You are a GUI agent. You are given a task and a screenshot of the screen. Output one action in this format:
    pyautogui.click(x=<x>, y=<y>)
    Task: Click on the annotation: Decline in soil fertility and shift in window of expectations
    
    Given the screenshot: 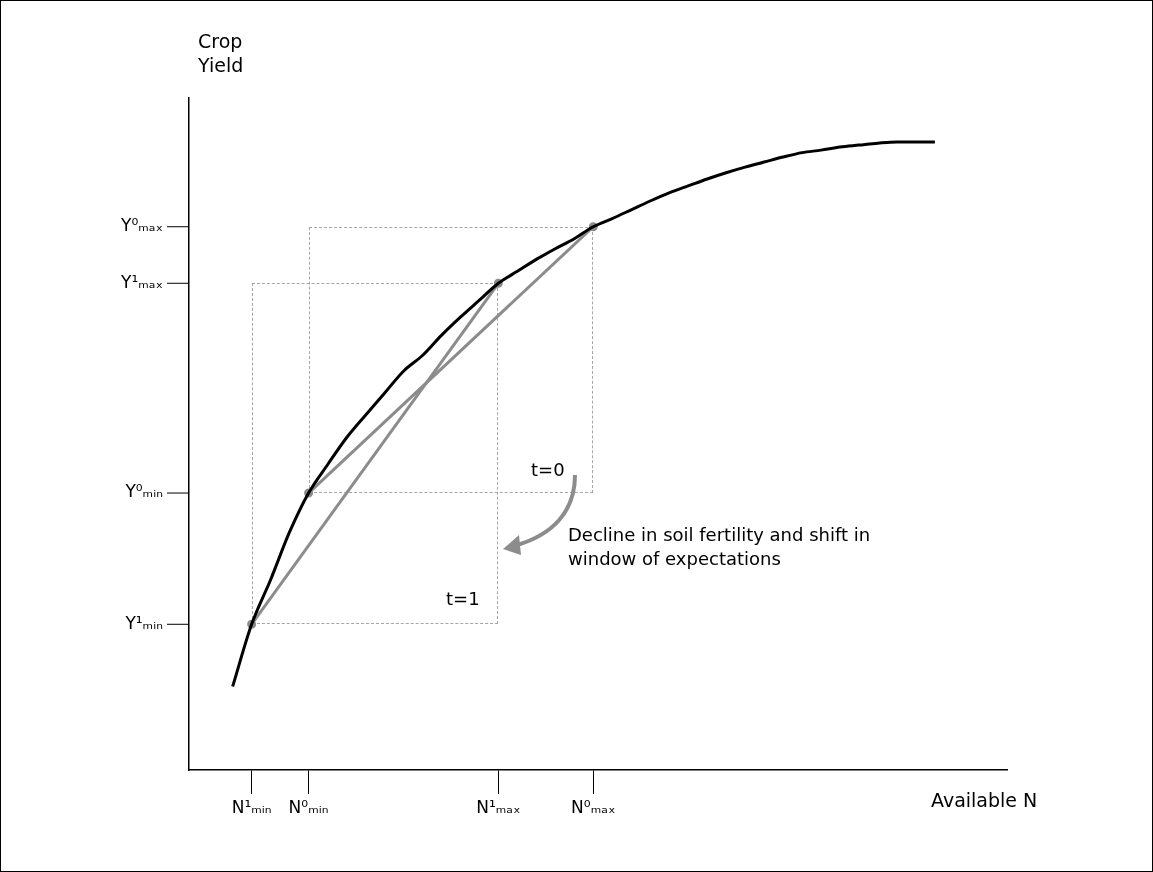 What is the action you would take?
    pyautogui.click(x=720, y=547)
    